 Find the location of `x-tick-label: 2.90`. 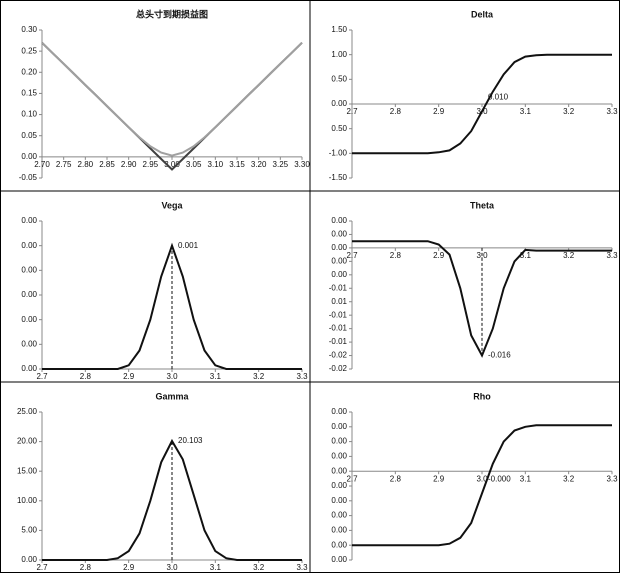

x-tick-label: 2.90 is located at coordinates (129, 164).